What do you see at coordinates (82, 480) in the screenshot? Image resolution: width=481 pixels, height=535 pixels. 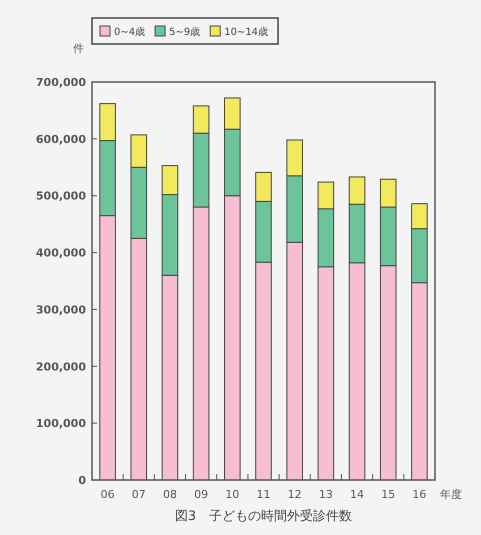 I see `y-tick-label: 0` at bounding box center [82, 480].